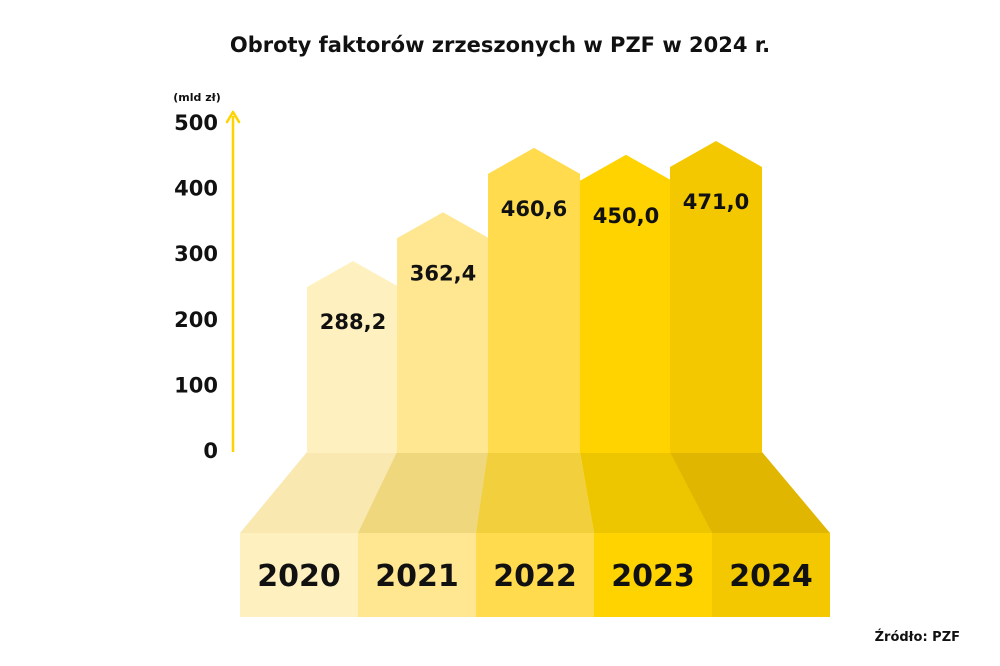 The image size is (1000, 666). What do you see at coordinates (353, 322) in the screenshot?
I see `data-label: 288,2` at bounding box center [353, 322].